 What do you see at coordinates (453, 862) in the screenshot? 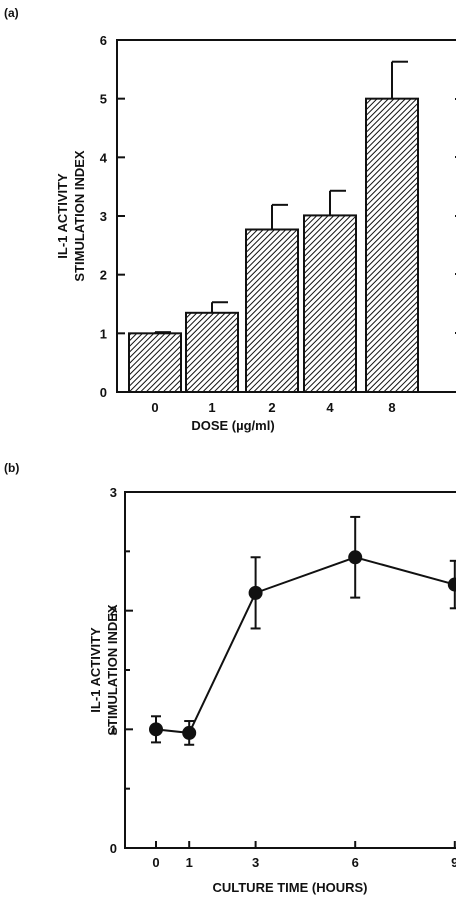
I see `panel-b-x-tick-label: 9` at bounding box center [453, 862].